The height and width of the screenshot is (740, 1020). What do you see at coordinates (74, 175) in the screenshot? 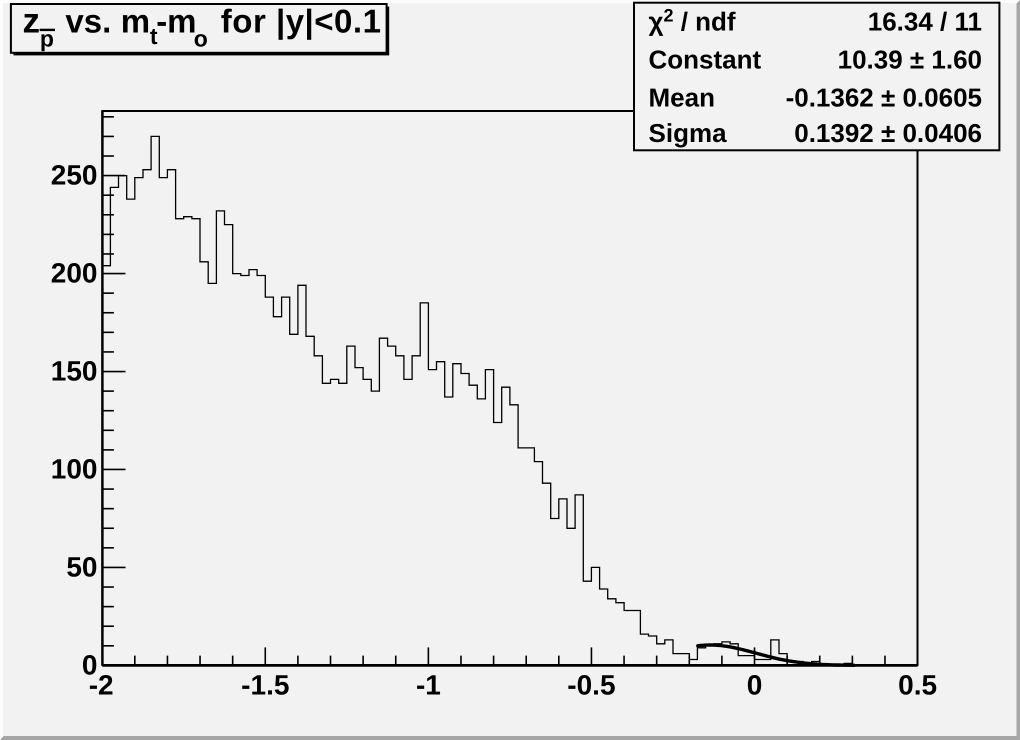
I see `svg-text: 250` at bounding box center [74, 175].